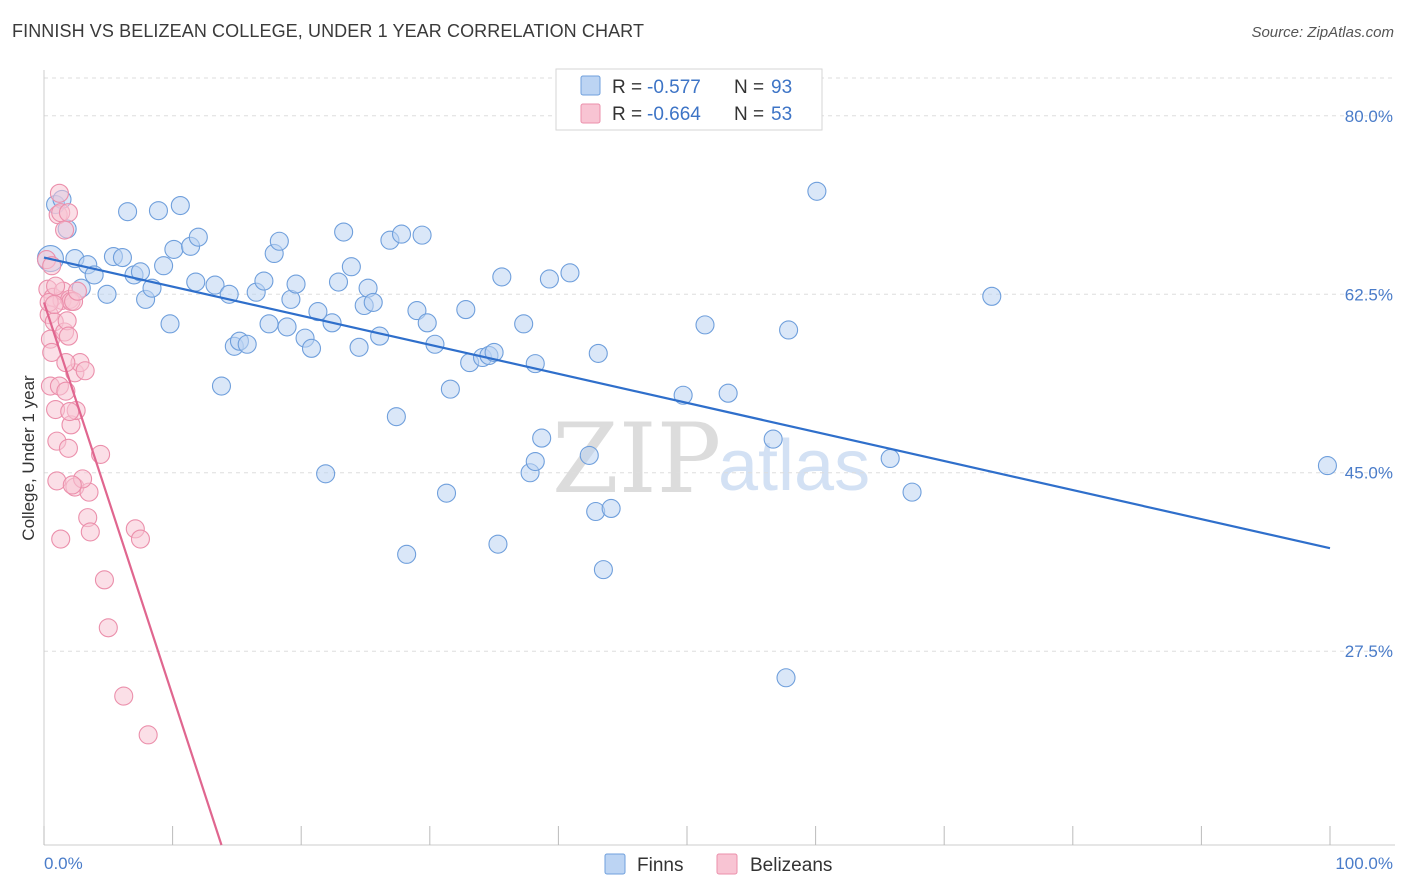 The image size is (1406, 892). What do you see at coordinates (727, 864) in the screenshot?
I see `bottom-legend-belizeans-swatch` at bounding box center [727, 864].